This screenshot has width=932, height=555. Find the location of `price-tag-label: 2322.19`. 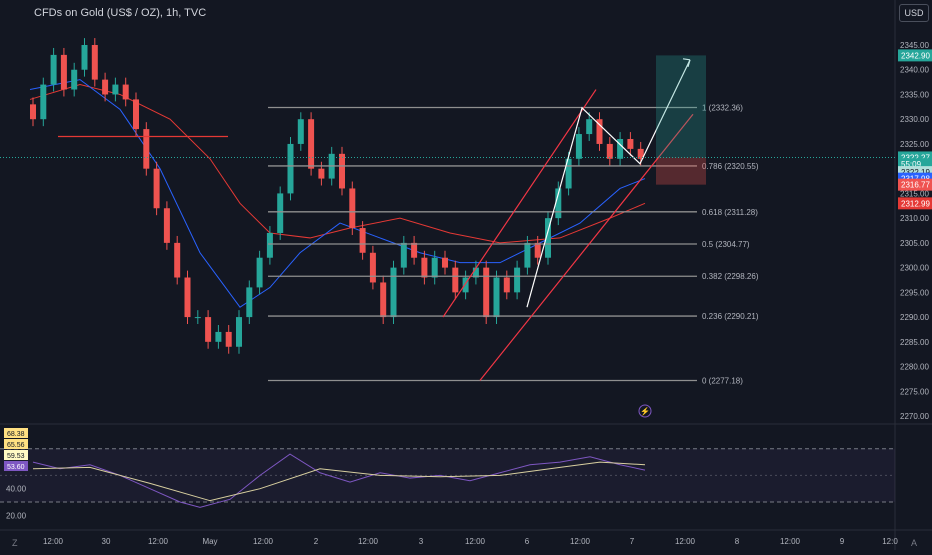

price-tag-label: 2322.19 is located at coordinates (915, 172).